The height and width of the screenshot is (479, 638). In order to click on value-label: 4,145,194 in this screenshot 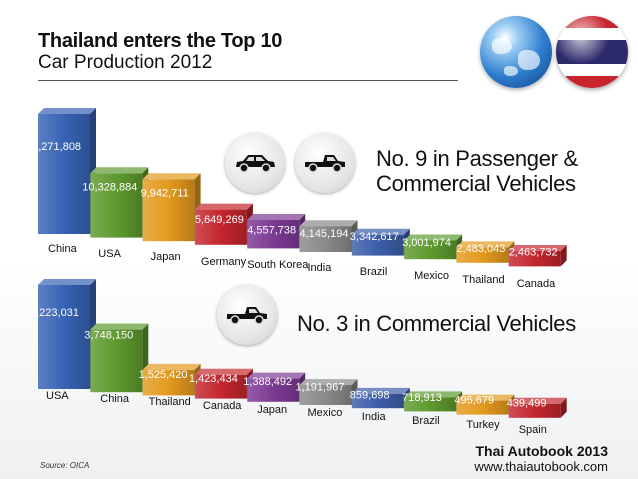, I will do `click(324, 234)`.